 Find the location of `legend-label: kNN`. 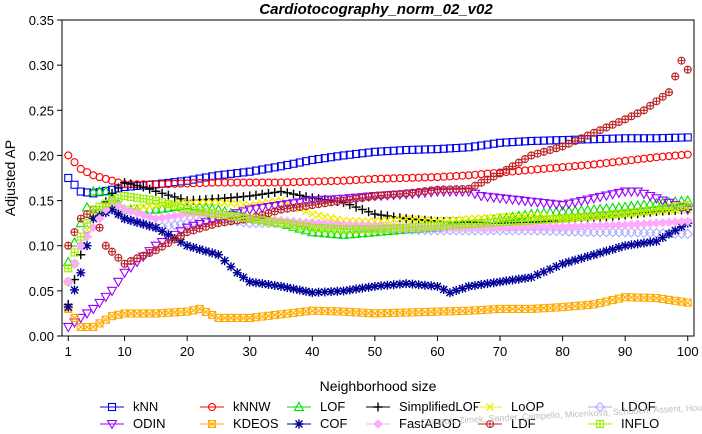

legend-label: kNN is located at coordinates (145, 406).